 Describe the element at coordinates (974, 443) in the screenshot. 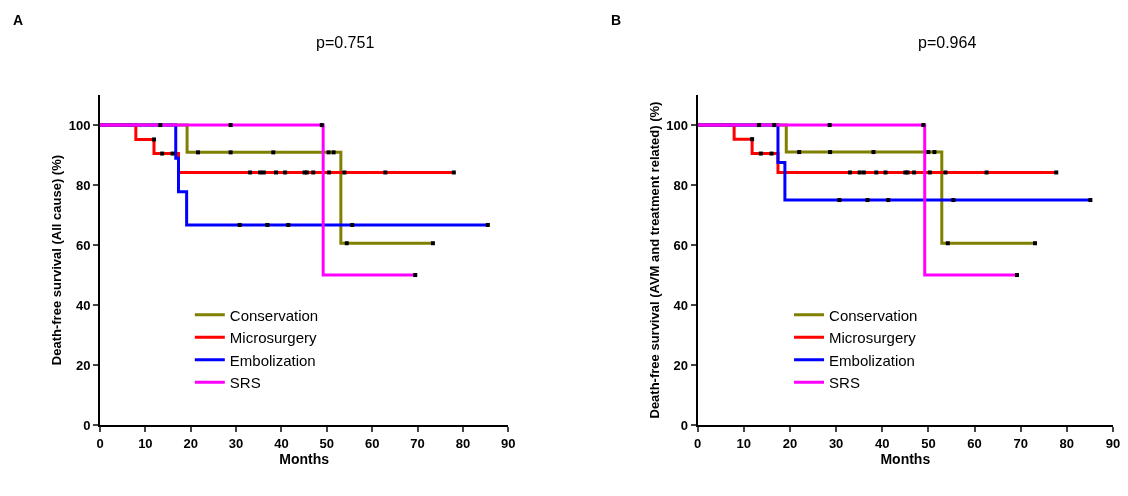

I see `x-tick-label: 60` at that location.